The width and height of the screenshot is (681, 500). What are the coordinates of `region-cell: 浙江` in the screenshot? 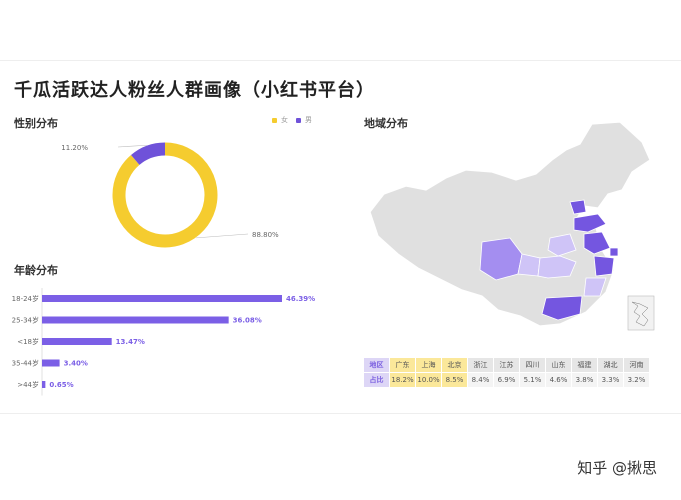 It's located at (480, 365).